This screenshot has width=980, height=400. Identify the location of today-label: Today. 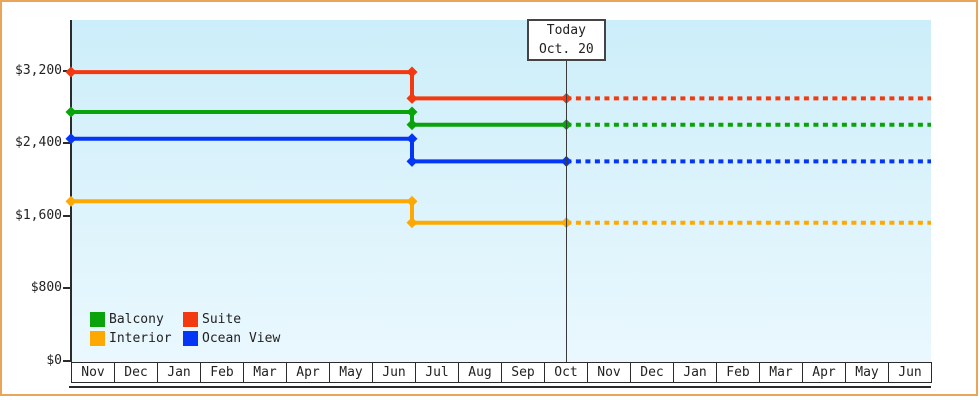
(566, 30).